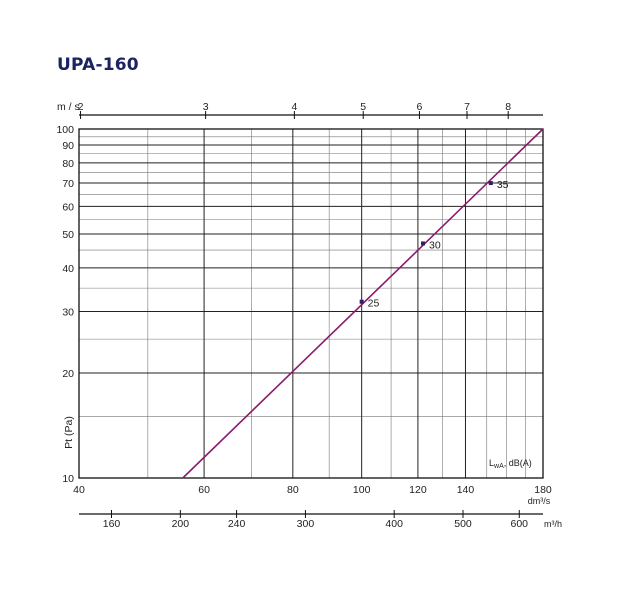  Describe the element at coordinates (69, 432) in the screenshot. I see `y-axis-label: Pt (Pa)` at that location.